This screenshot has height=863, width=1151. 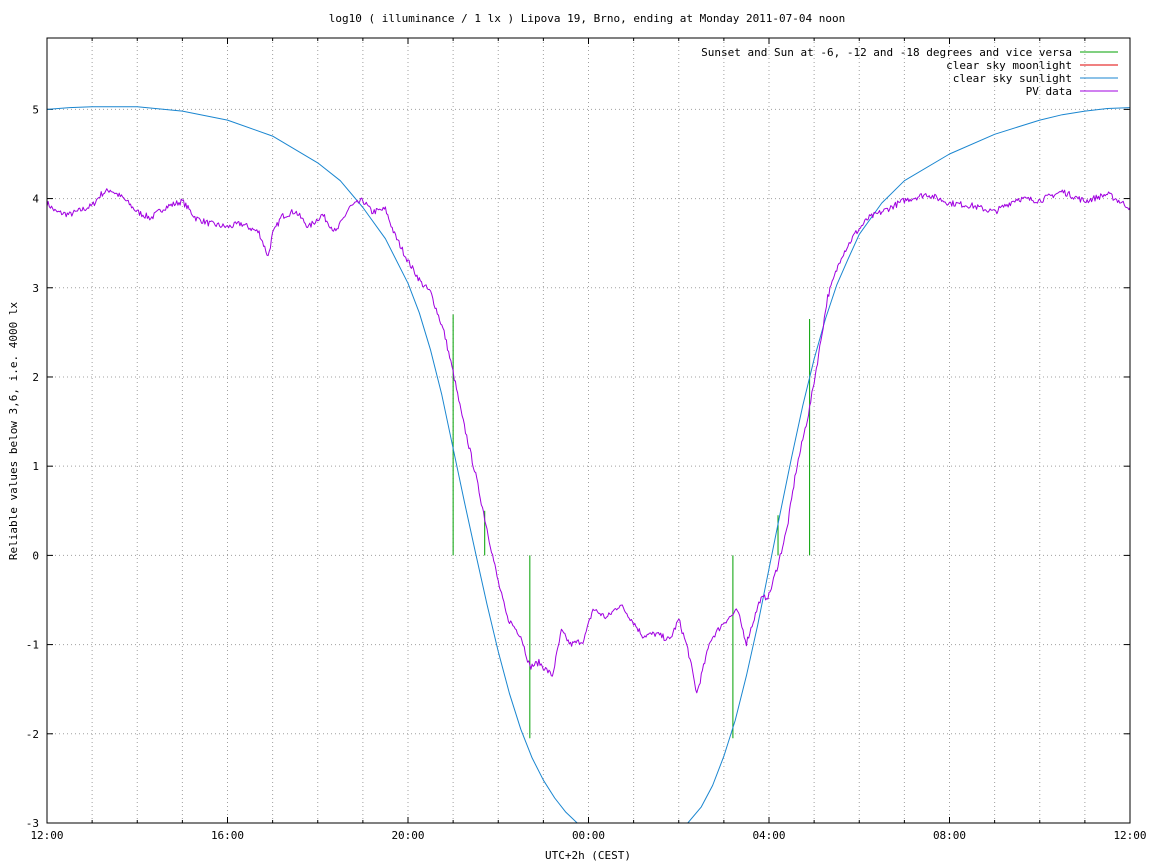 I want to click on y-tick-label: 4, so click(x=35, y=199).